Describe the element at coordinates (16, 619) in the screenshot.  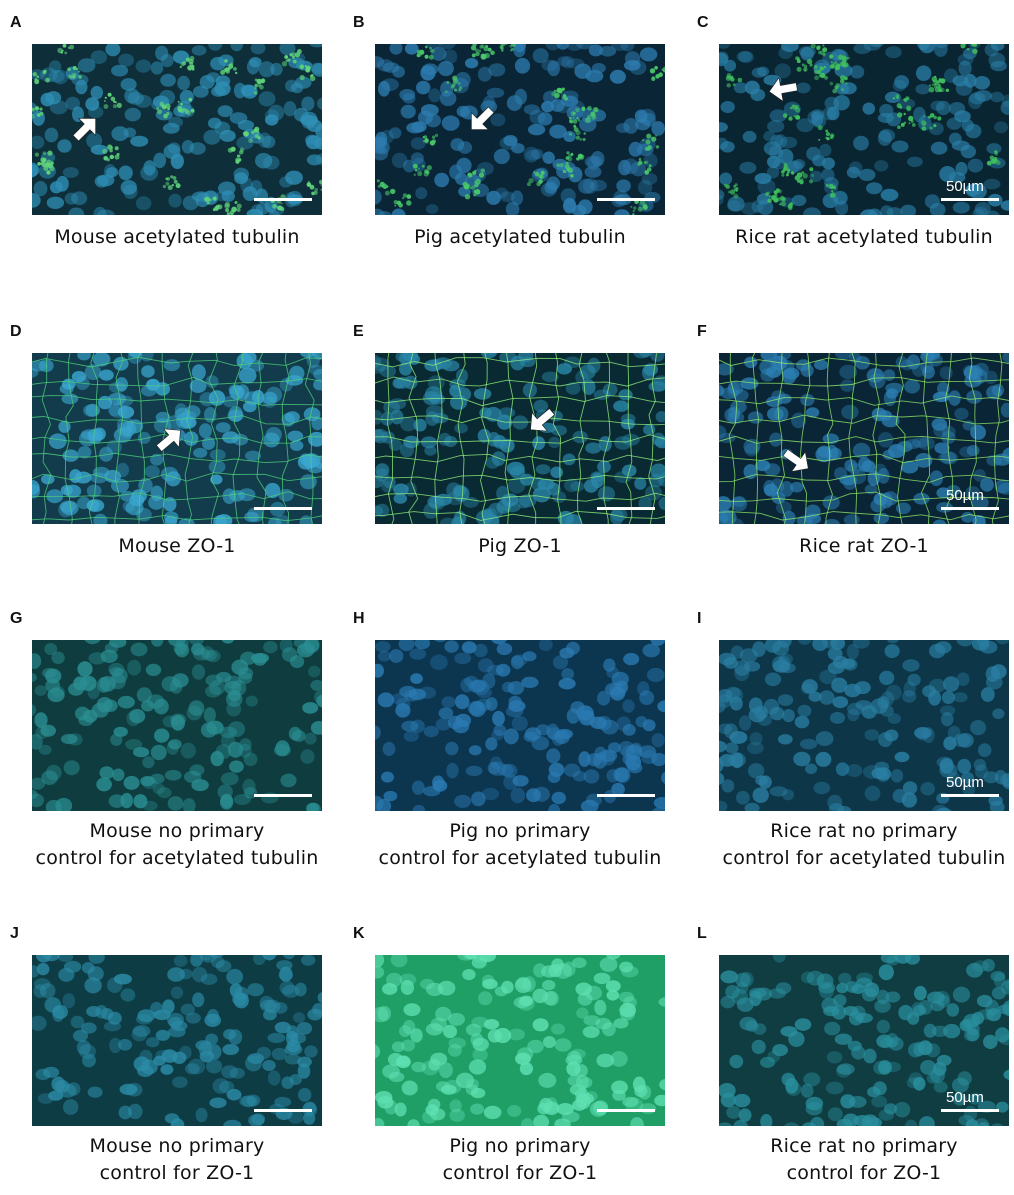
I see `panel-letter: G` at that location.